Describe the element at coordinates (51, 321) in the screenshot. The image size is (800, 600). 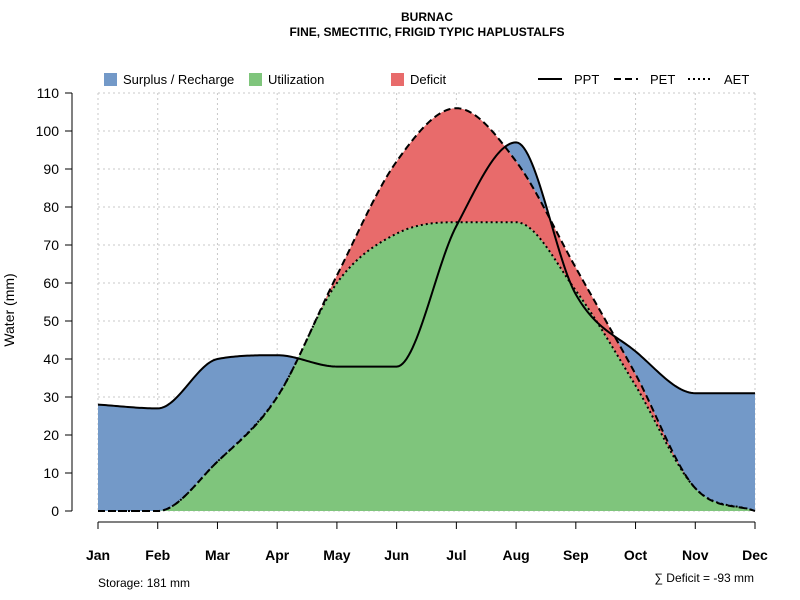
I see `y-tick-label: 50` at that location.